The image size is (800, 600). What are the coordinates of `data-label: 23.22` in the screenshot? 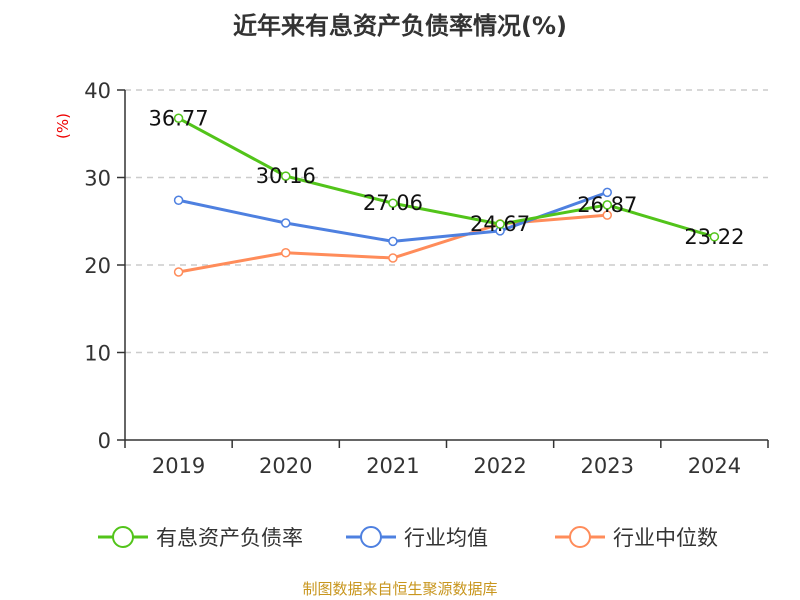 It's located at (714, 237).